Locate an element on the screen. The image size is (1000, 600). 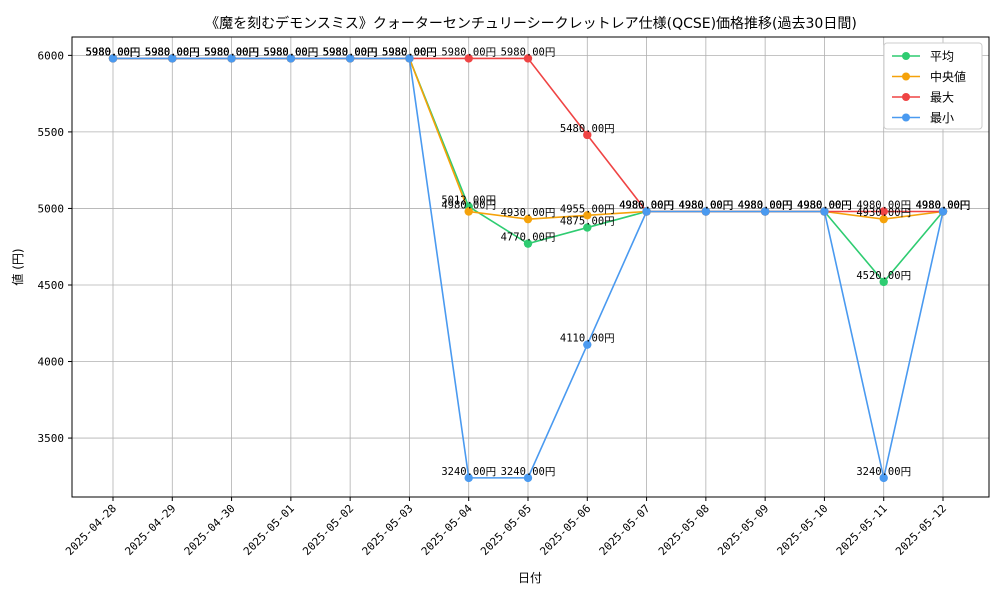
x-tick-label: 2025-04-28 is located at coordinates (91, 530).